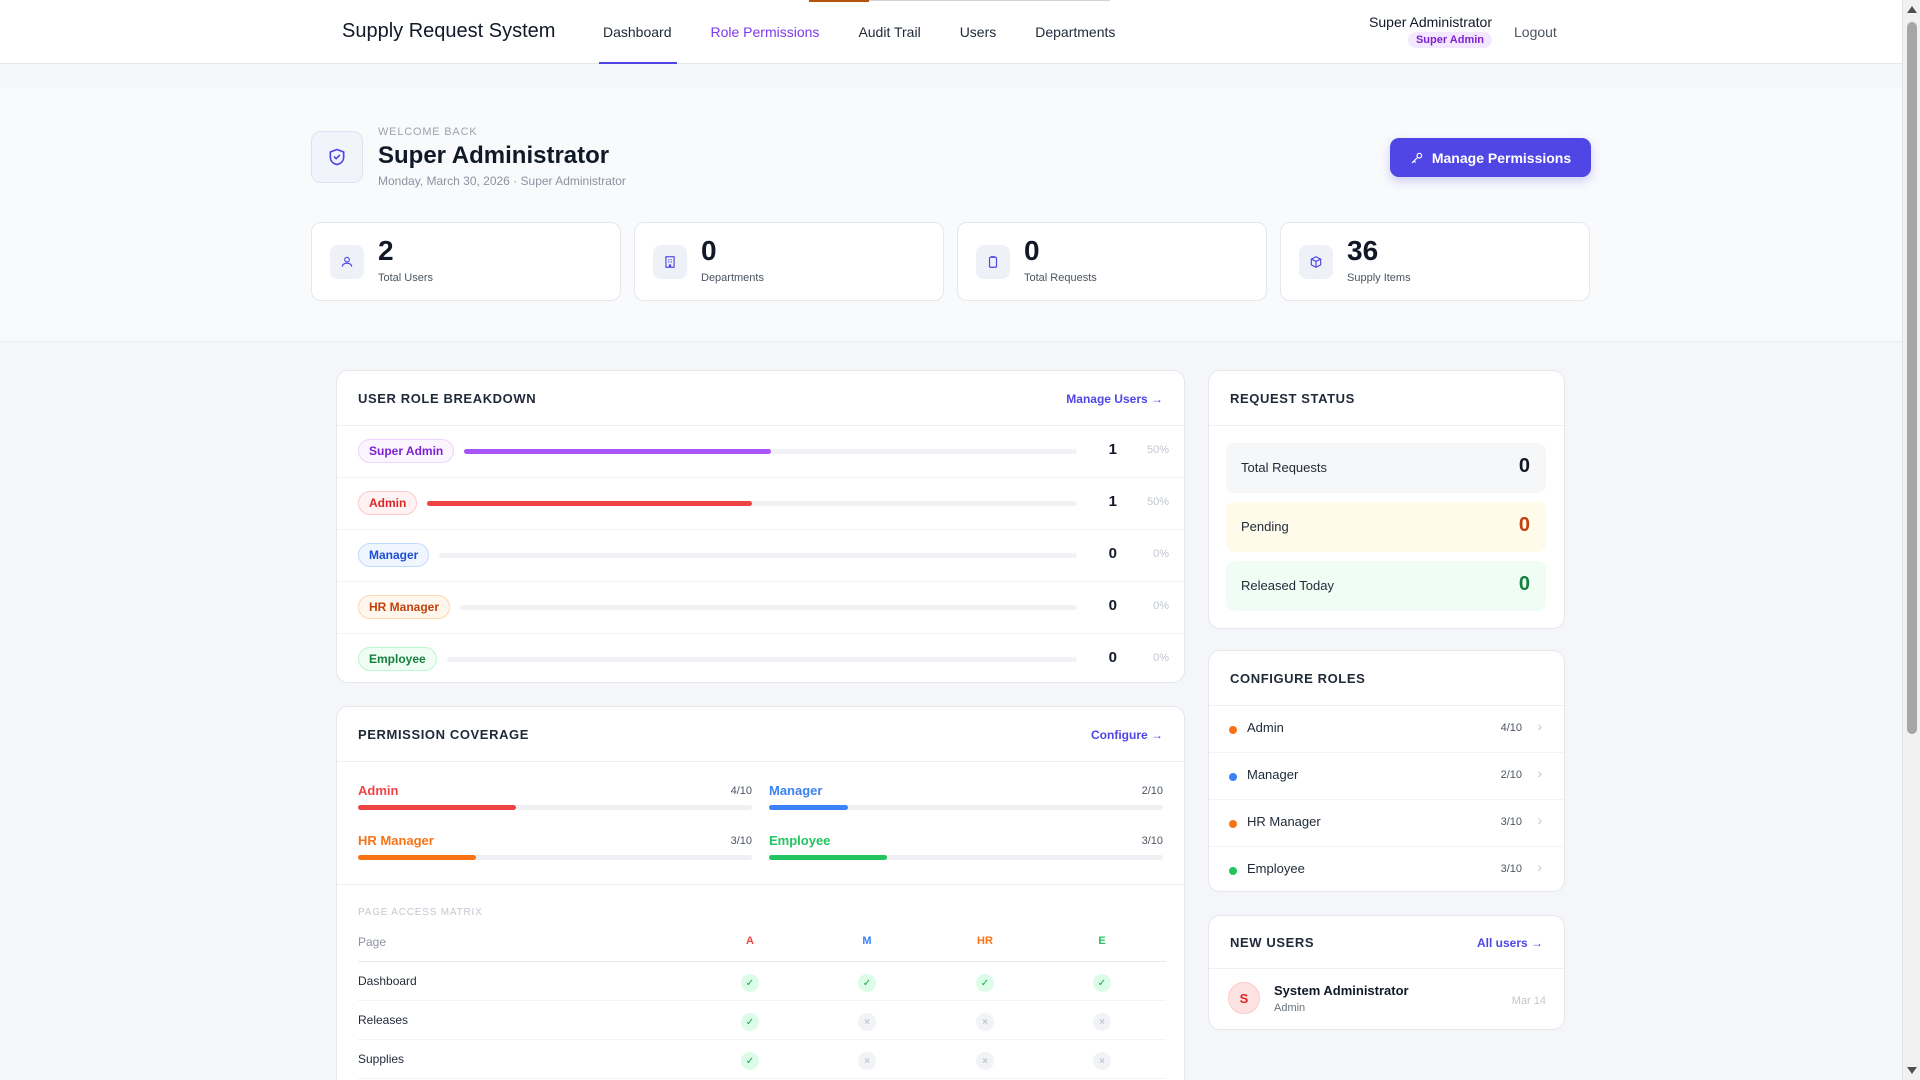  What do you see at coordinates (1316, 262) in the screenshot?
I see `box-icon` at bounding box center [1316, 262].